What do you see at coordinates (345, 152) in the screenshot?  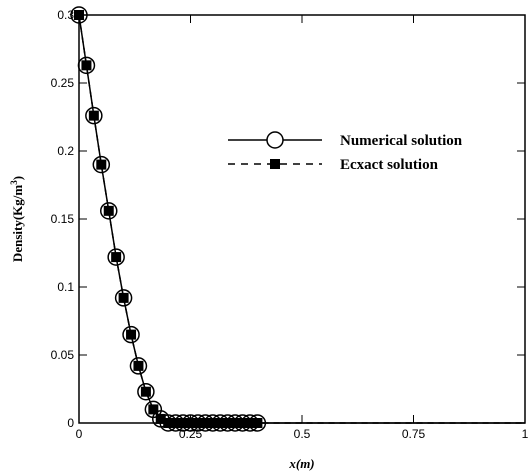 I see `legend: Numerical solution Ecxact solution` at bounding box center [345, 152].